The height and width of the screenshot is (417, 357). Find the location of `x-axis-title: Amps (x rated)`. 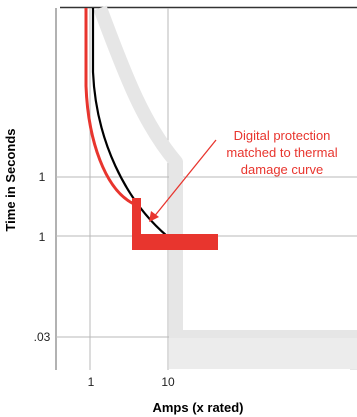

x-axis-title: Amps (x rated) is located at coordinates (197, 407).